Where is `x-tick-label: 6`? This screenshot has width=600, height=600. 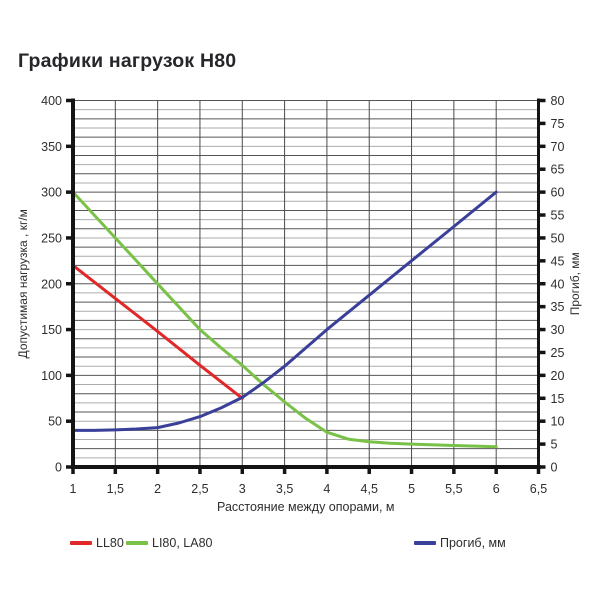
x-tick-label: 6 is located at coordinates (496, 489).